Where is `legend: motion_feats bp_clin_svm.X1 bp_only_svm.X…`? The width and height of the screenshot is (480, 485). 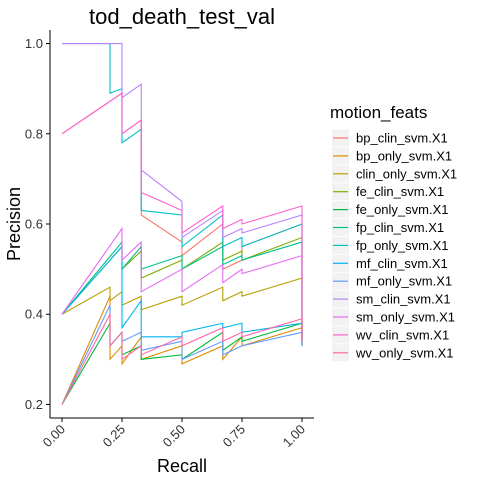
legend: motion_feats bp_clin_svm.X1 bp_only_svm.X… is located at coordinates (393, 232).